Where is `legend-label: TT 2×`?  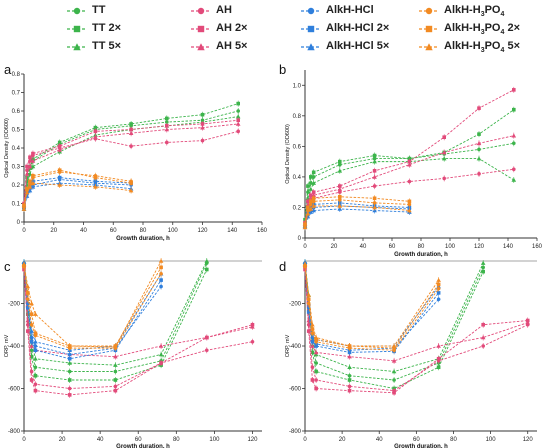 legend-label: TT 2× is located at coordinates (107, 28).